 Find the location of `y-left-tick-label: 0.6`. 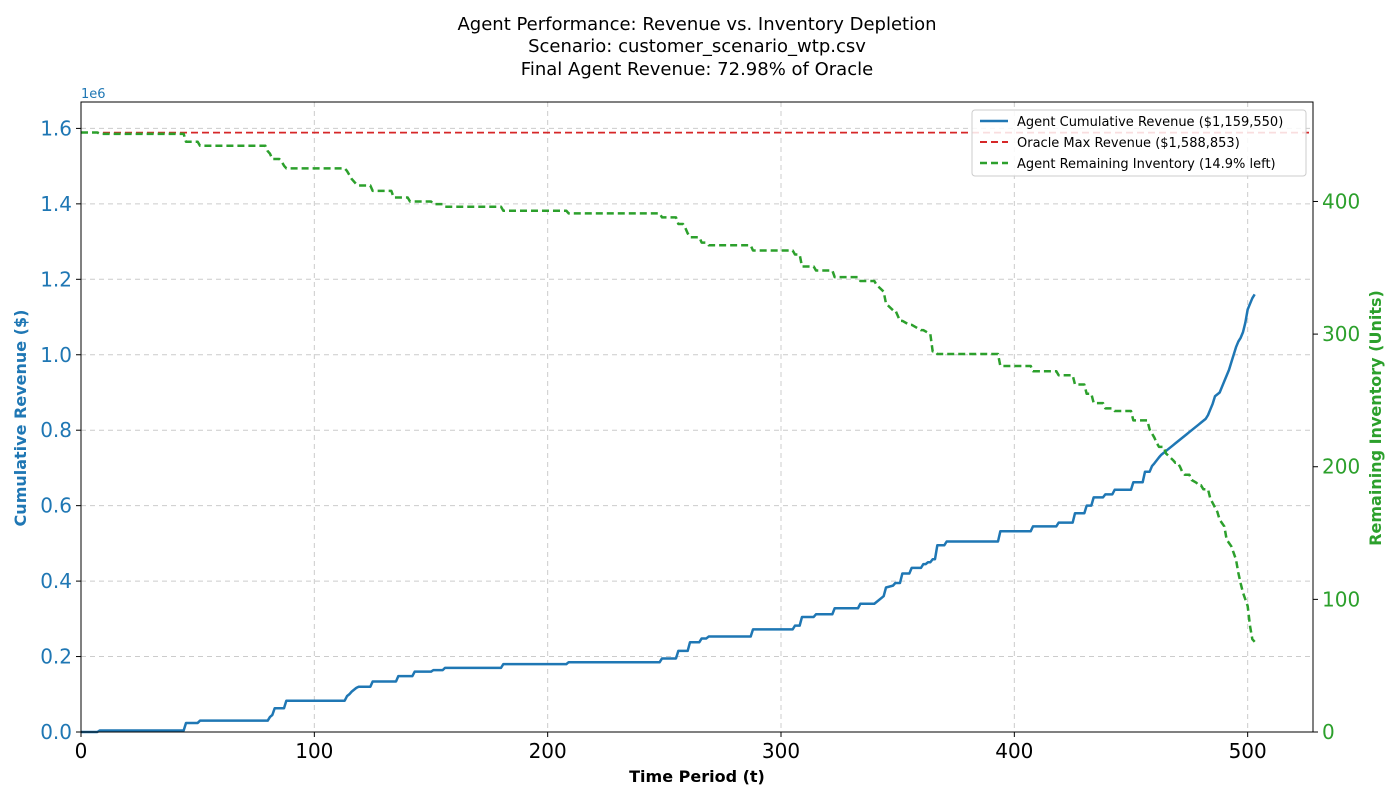

y-left-tick-label: 0.6 is located at coordinates (56, 506).